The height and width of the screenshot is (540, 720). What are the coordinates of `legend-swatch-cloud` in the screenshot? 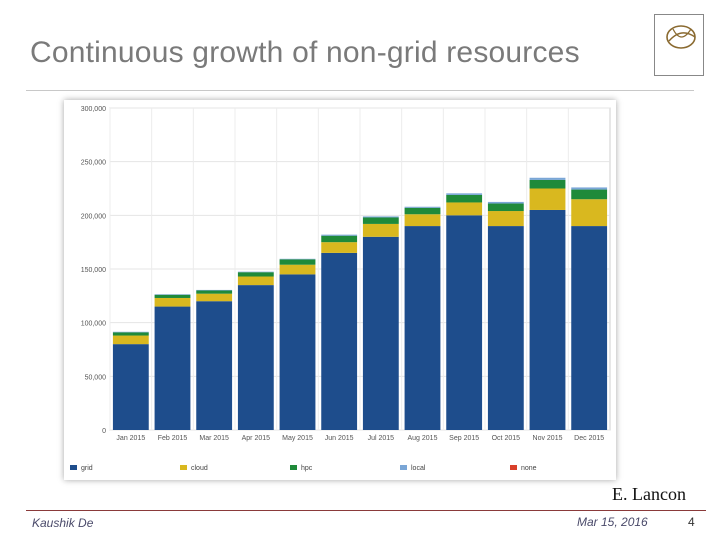 It's located at (183, 467).